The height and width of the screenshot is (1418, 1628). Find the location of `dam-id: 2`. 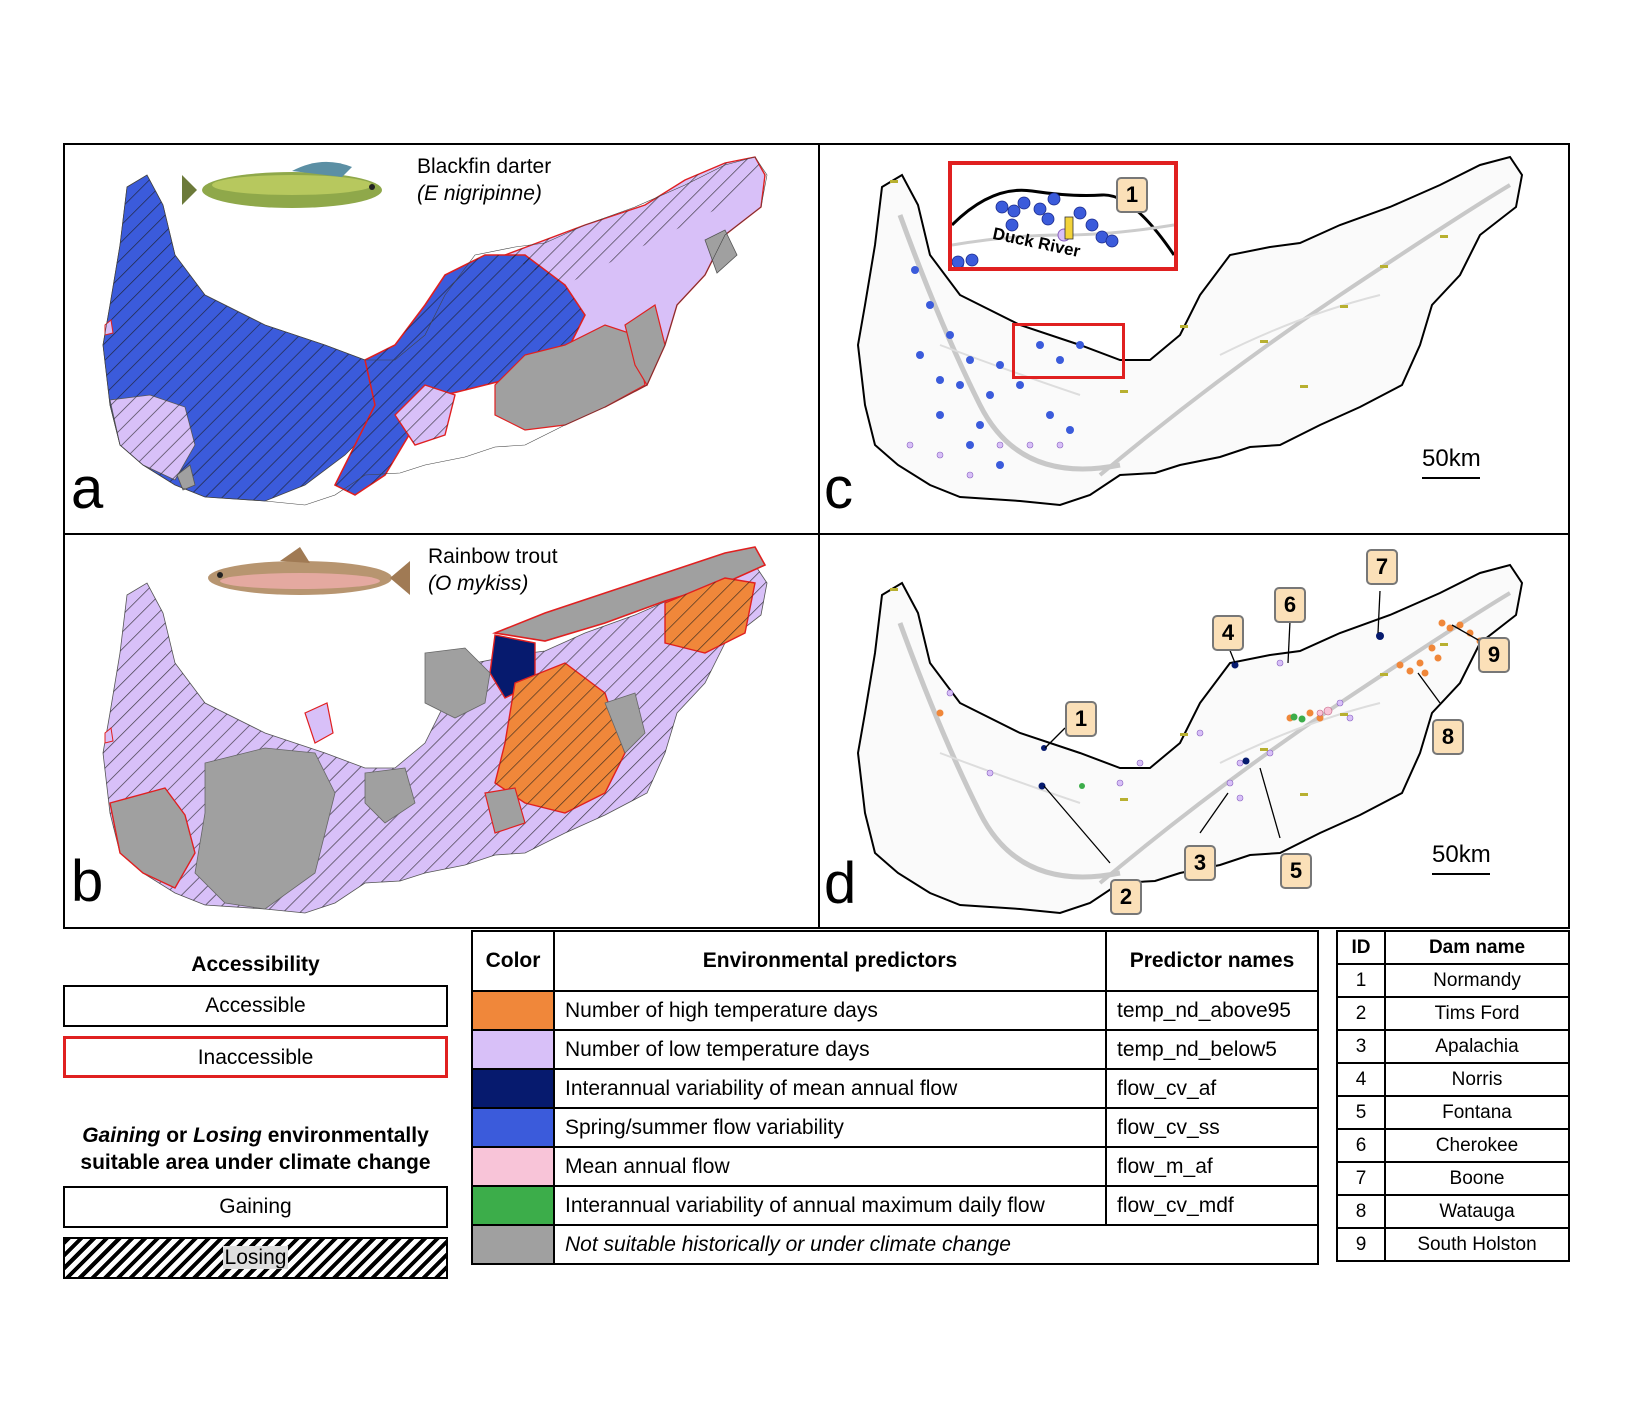

dam-id: 2 is located at coordinates (1361, 1013).